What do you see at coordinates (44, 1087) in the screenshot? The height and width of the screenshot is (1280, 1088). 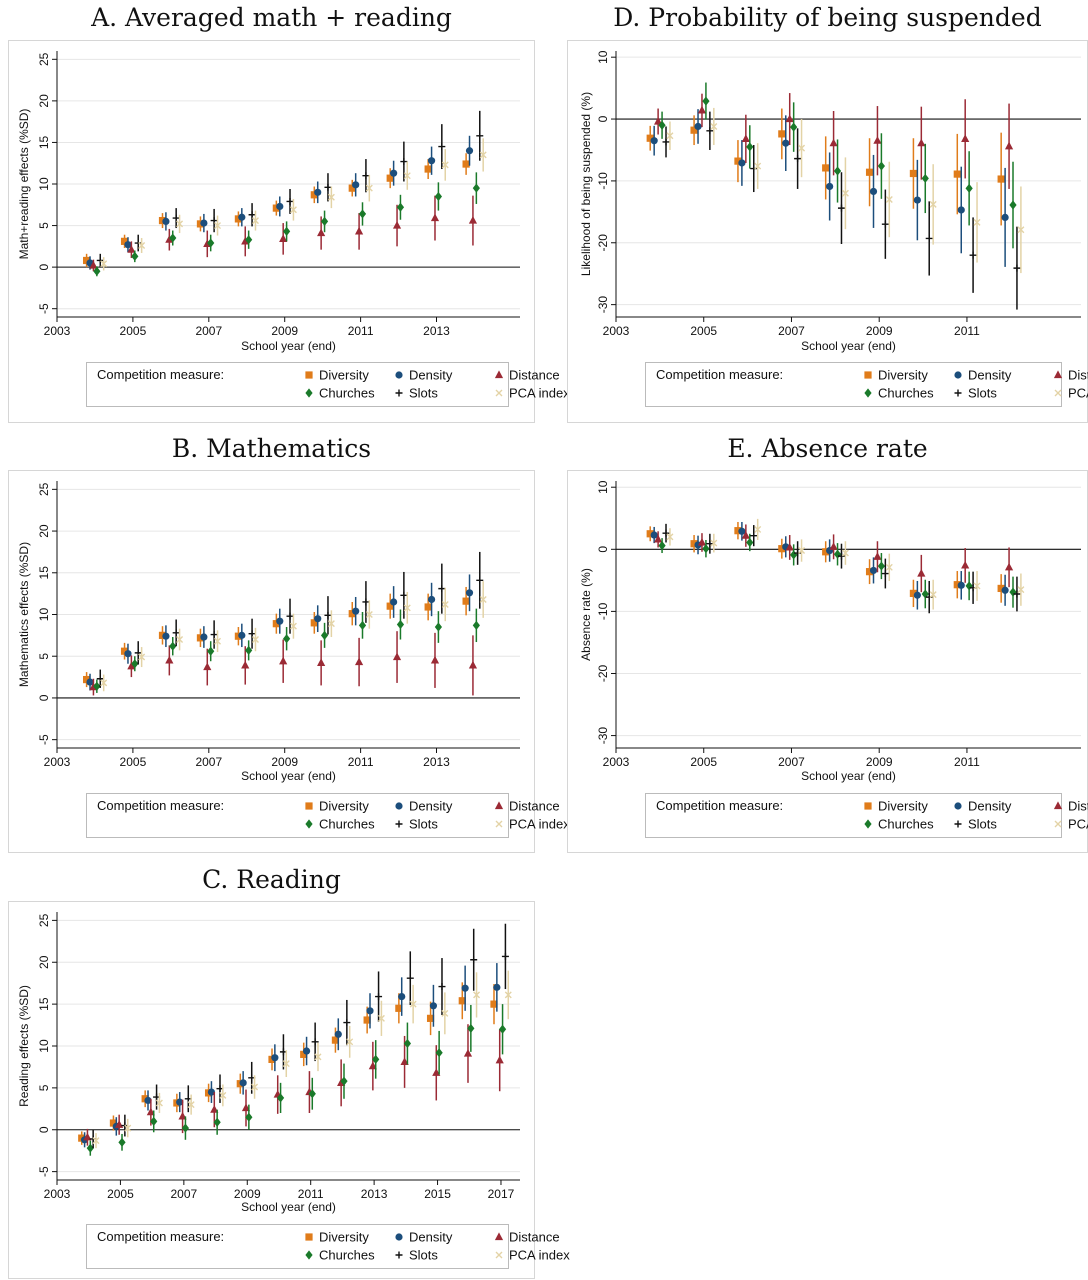 I see `y-tick-label: 5` at bounding box center [44, 1087].